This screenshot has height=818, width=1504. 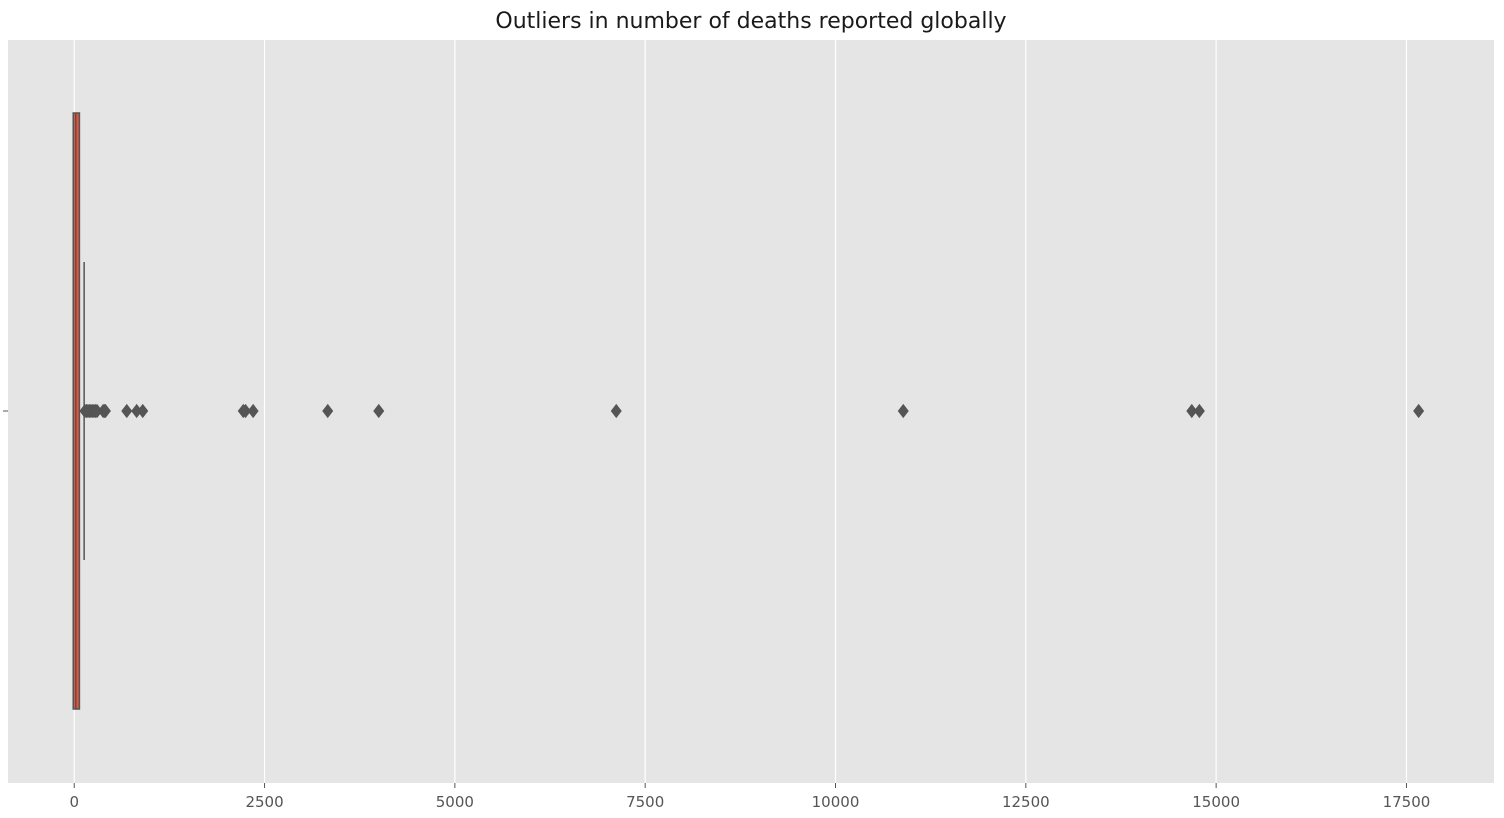 I want to click on x-tick-label: 17500, so click(x=1407, y=802).